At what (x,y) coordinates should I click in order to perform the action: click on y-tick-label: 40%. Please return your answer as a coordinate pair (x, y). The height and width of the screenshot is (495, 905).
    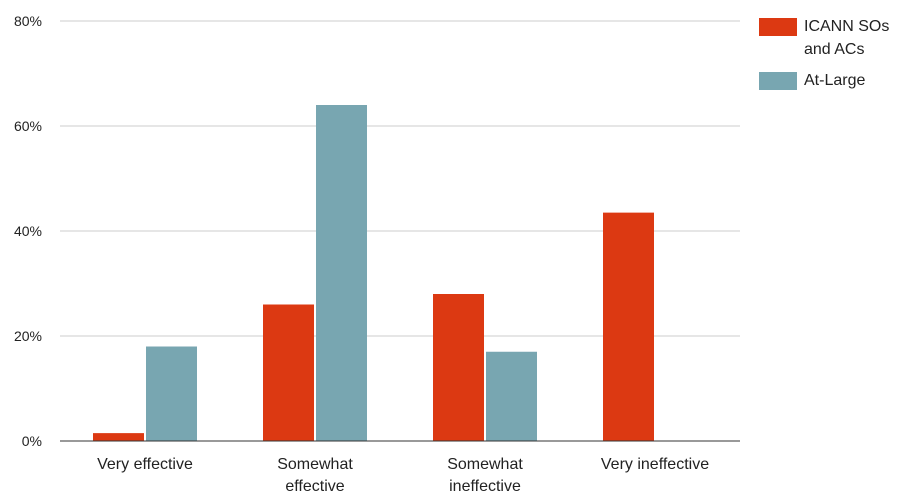
    Looking at the image, I should click on (28, 231).